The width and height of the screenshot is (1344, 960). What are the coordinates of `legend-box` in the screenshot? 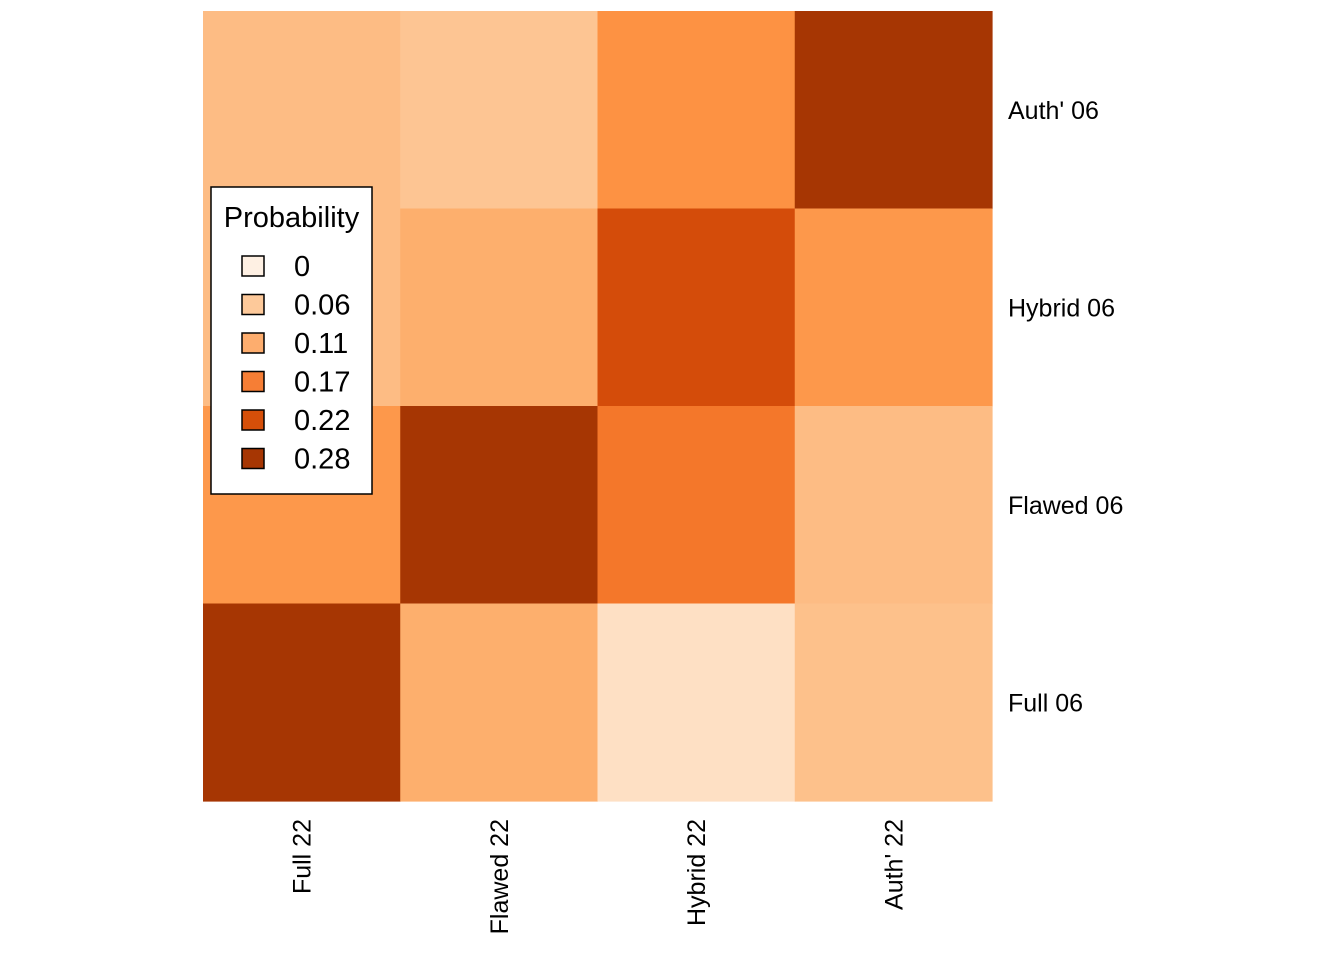 It's located at (291, 340).